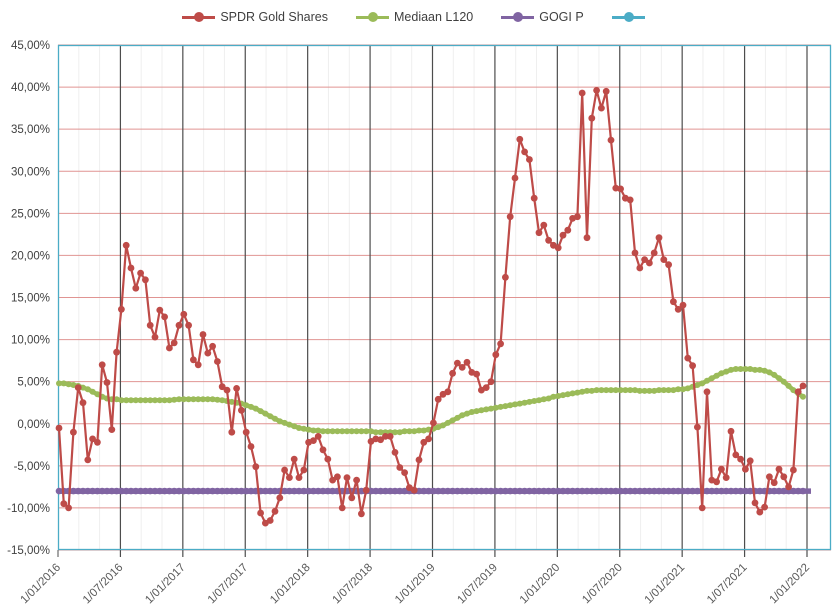 This screenshot has height=616, width=832. Describe the element at coordinates (28, 551) in the screenshot. I see `svg-text: -15,00%` at that location.